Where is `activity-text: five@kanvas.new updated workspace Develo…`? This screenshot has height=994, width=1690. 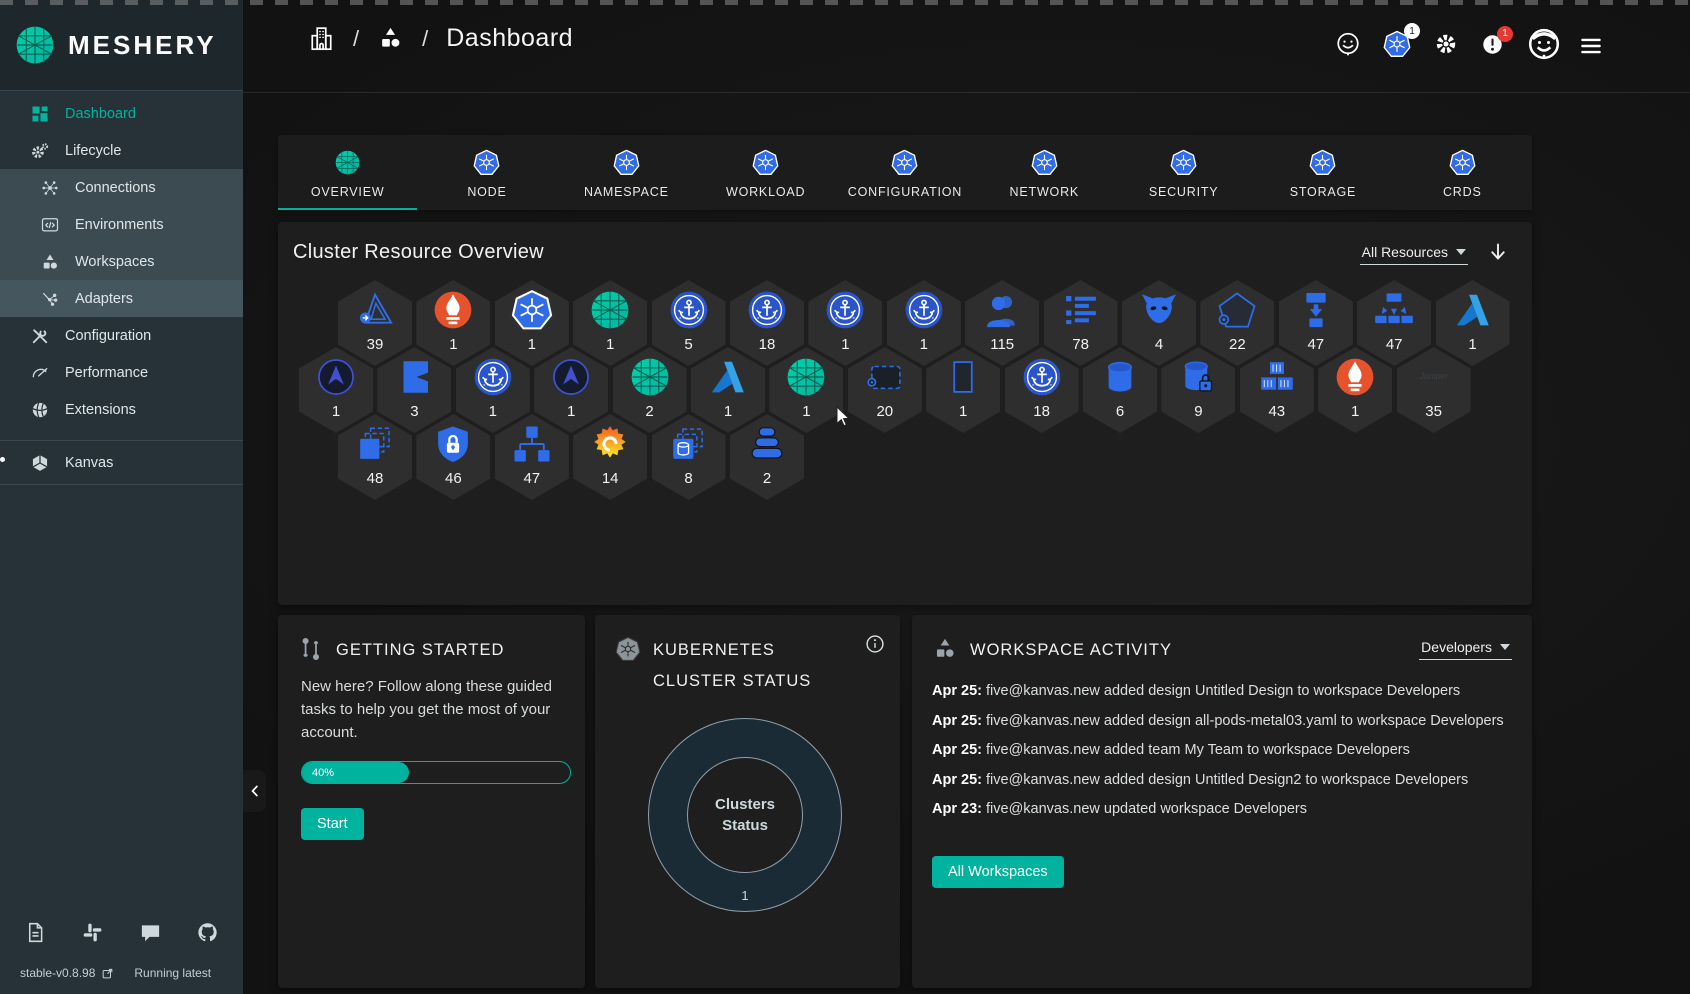
activity-text: five@kanvas.new updated workspace Develo… is located at coordinates (1147, 809).